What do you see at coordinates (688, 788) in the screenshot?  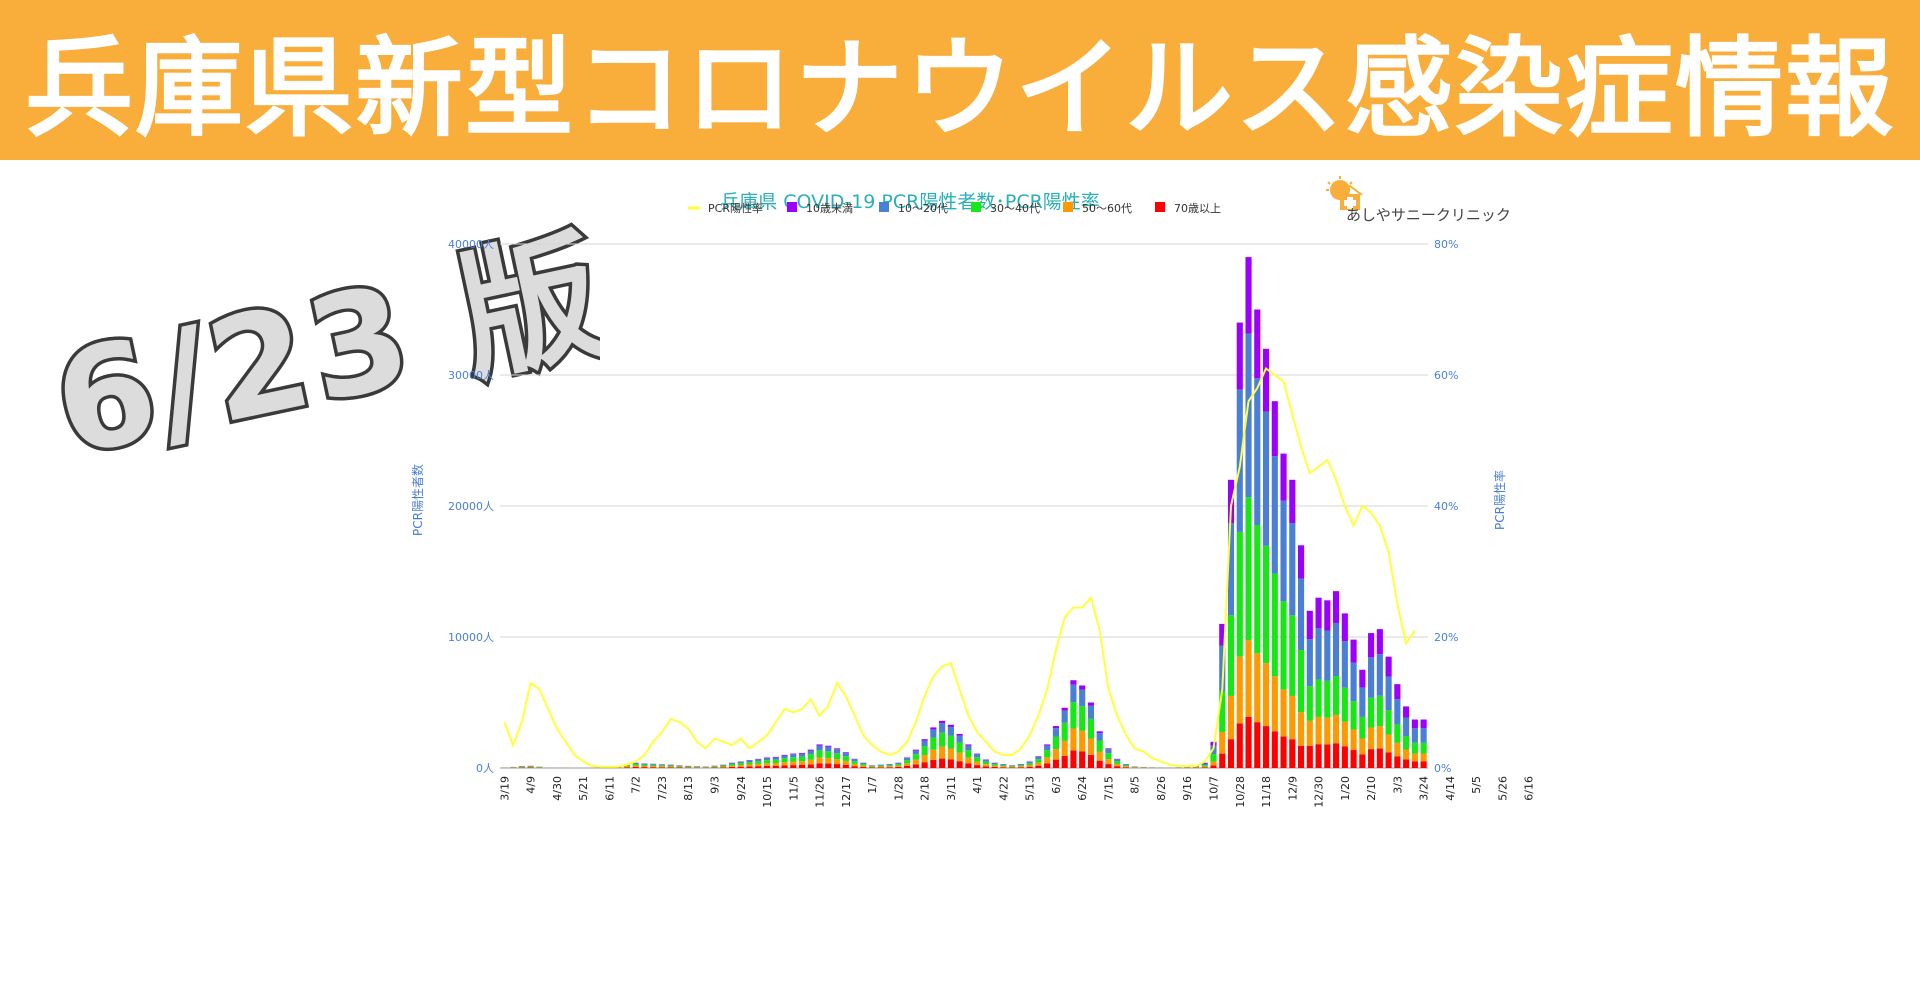 I see `x-tick-label: 8/13` at bounding box center [688, 788].